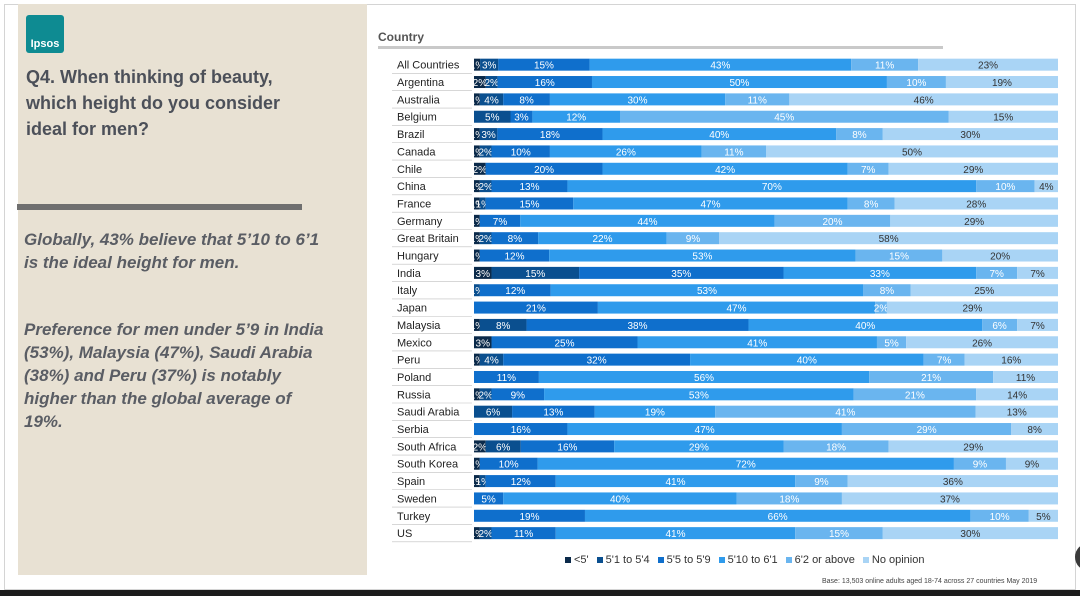  I want to click on bar-china-s3, so click(772, 186).